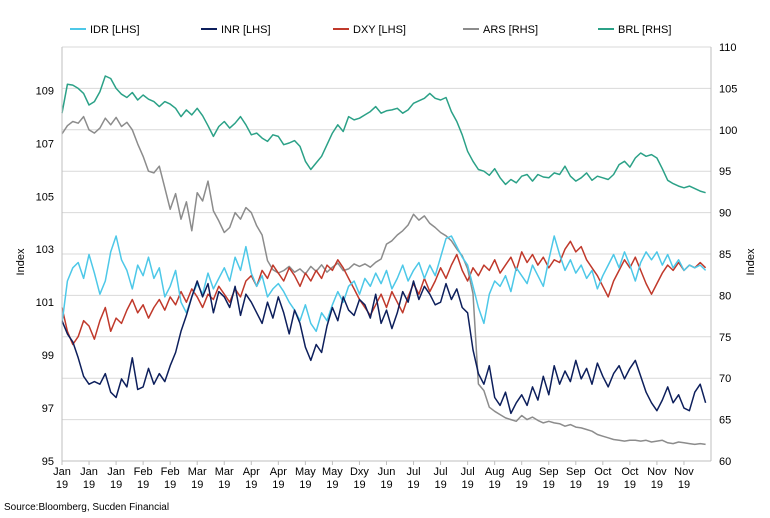 The height and width of the screenshot is (518, 770). Describe the element at coordinates (644, 30) in the screenshot. I see `legend-label: BRL [RHS]` at that location.